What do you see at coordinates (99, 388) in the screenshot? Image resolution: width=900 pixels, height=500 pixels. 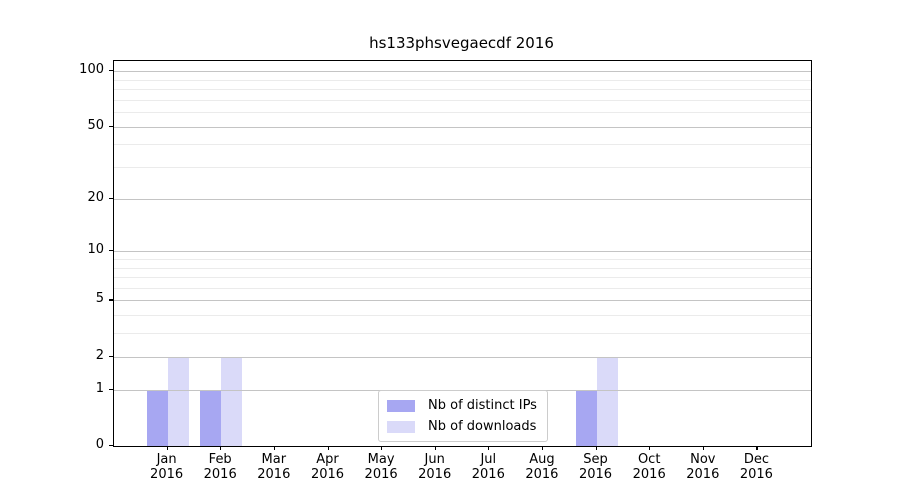 I see `y-tick-label-1: 1` at bounding box center [99, 388].